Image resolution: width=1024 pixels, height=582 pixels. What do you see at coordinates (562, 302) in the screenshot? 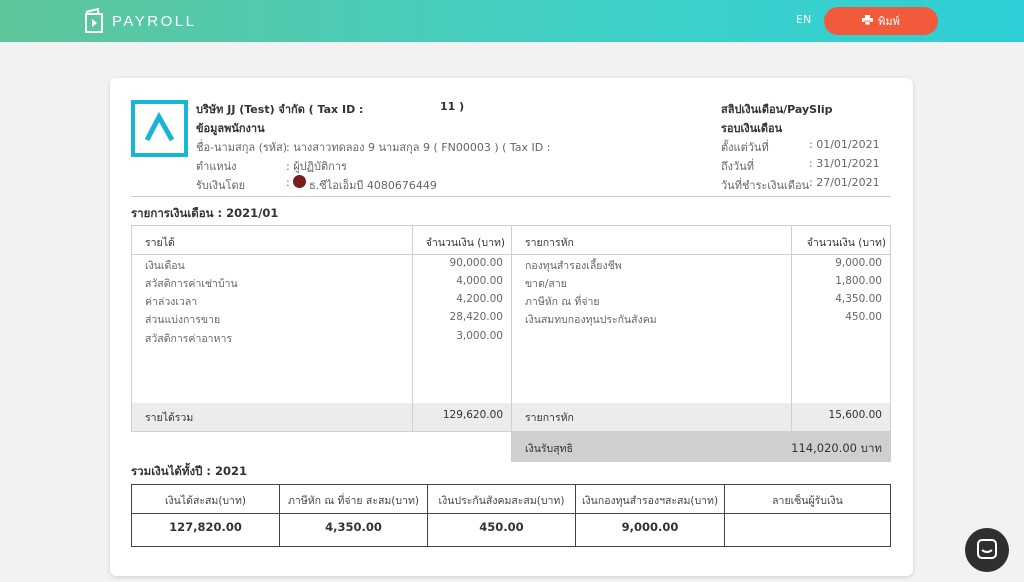
I see `deduction-item-label: ภาษีหัก ณ ที่จ่าย` at bounding box center [562, 302].